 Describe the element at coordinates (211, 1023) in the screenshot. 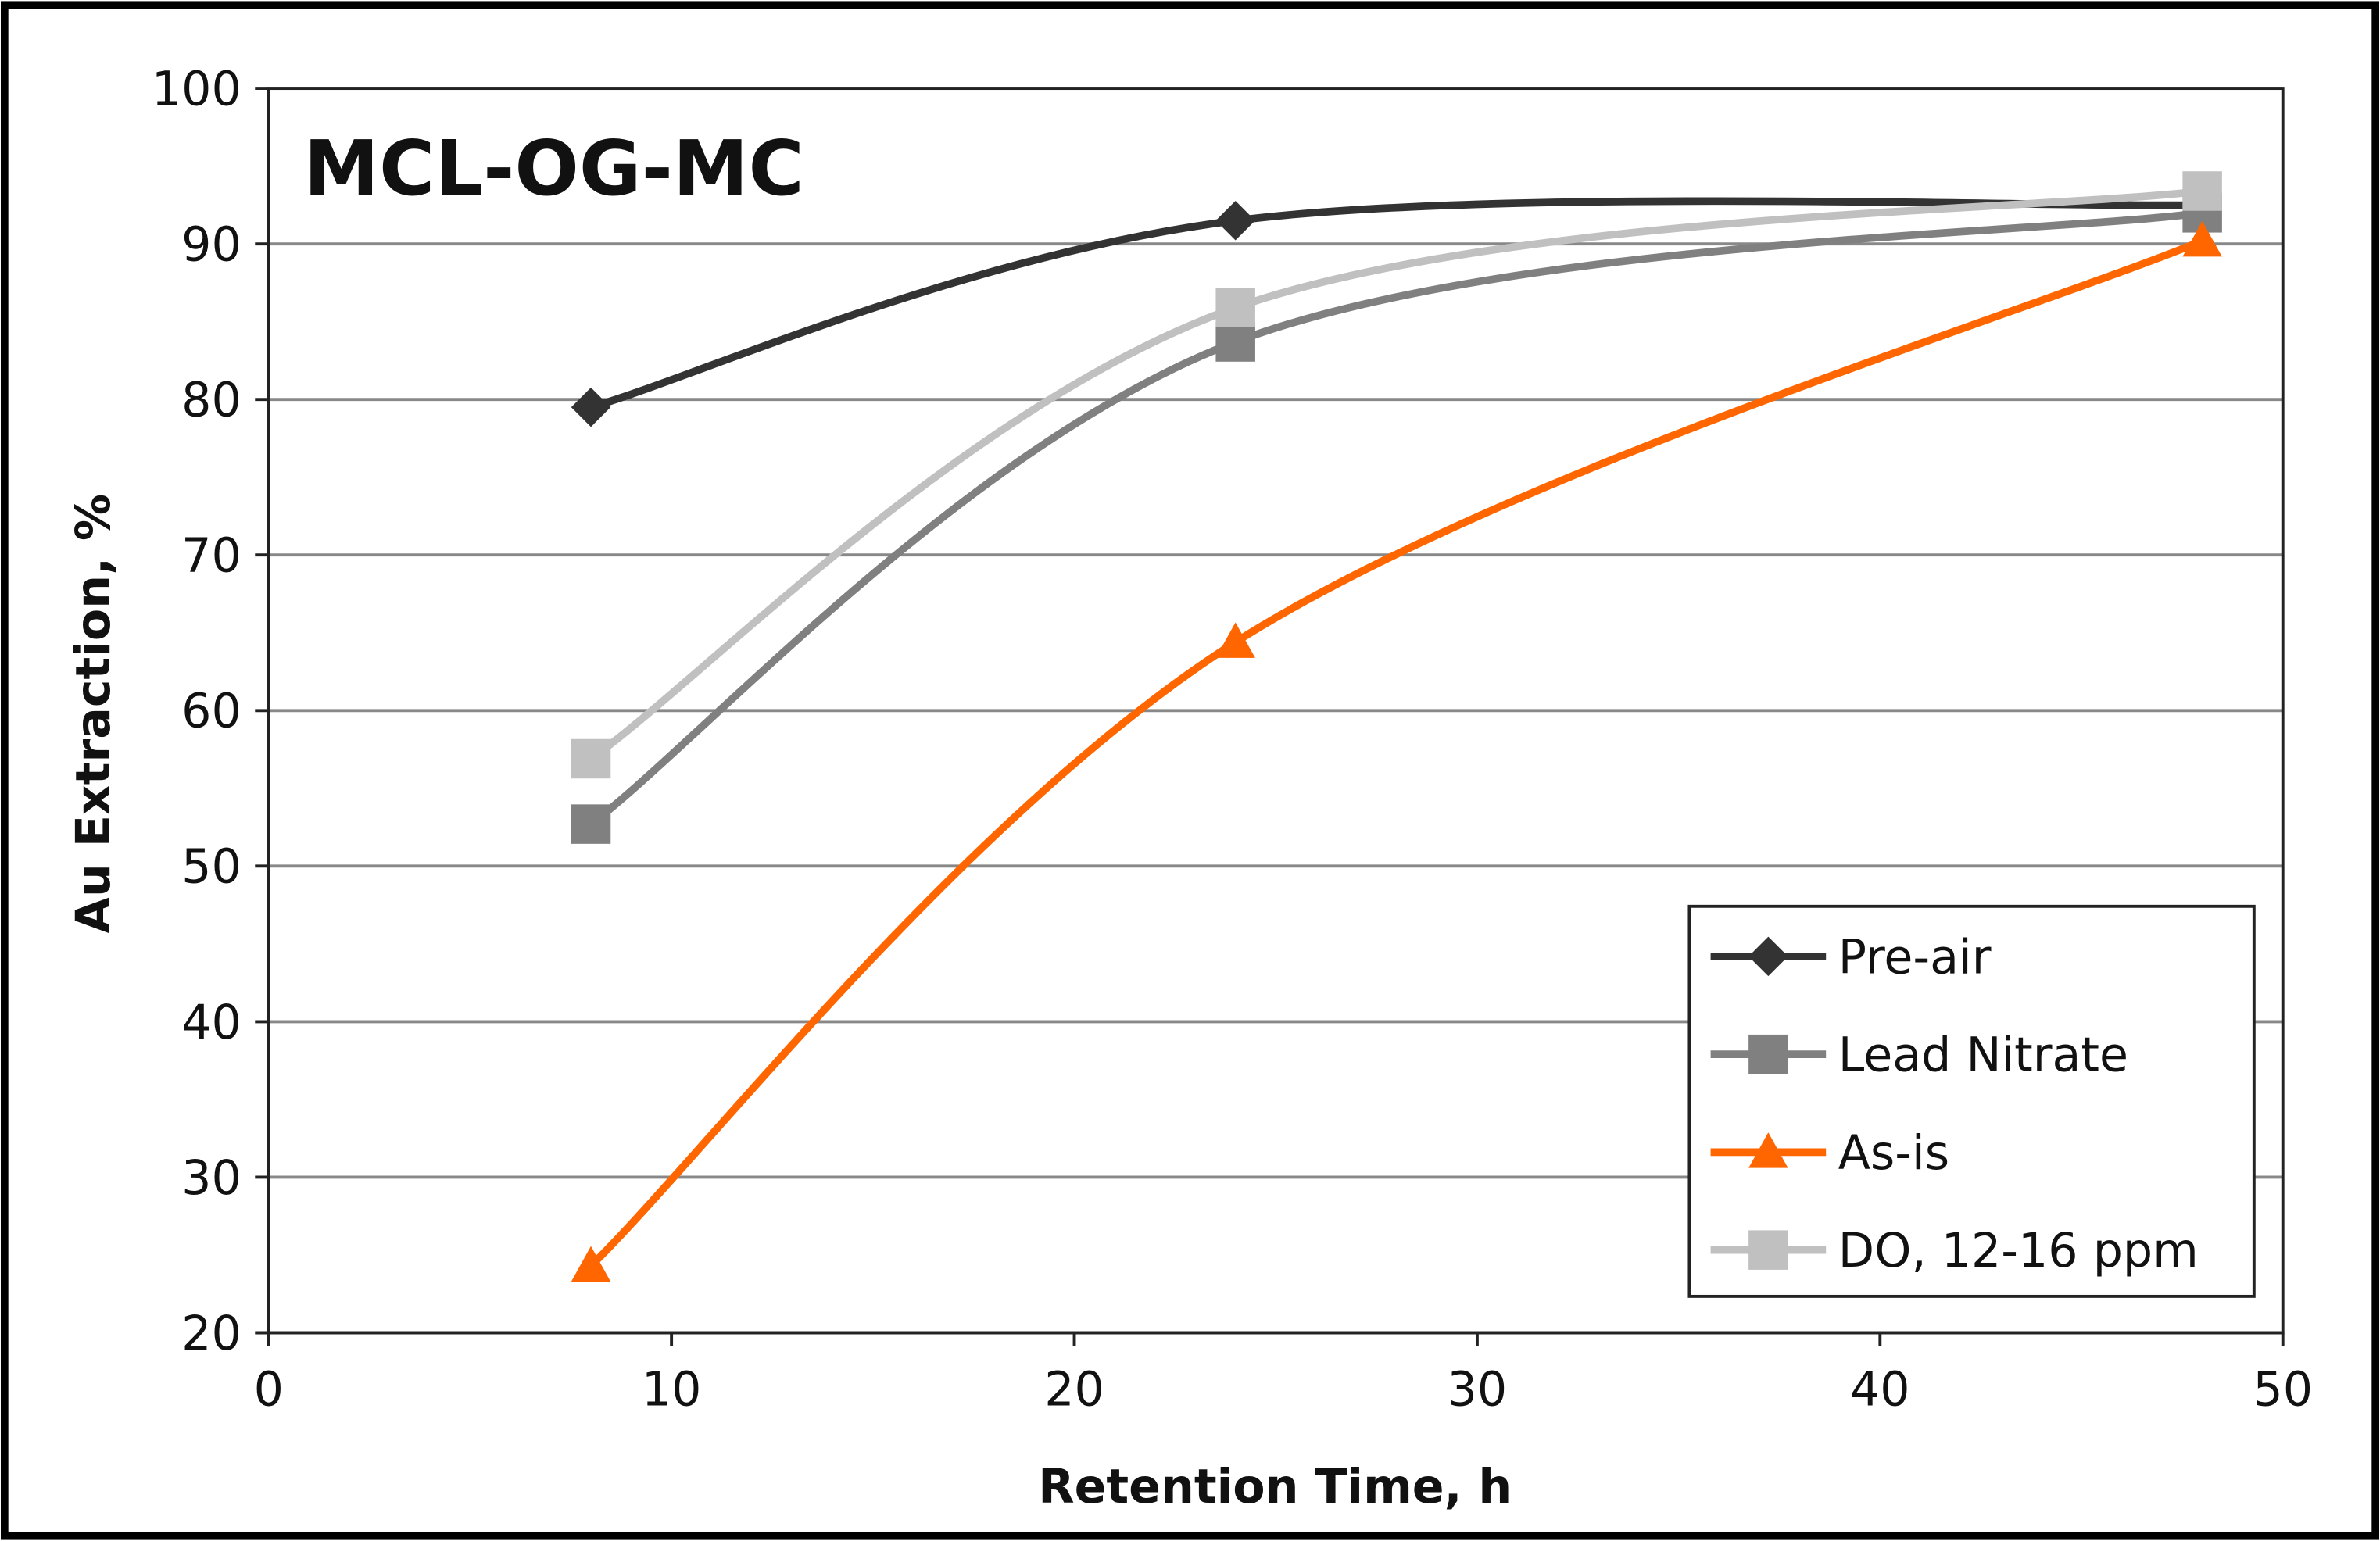

I see `y-tick-label: 40` at that location.